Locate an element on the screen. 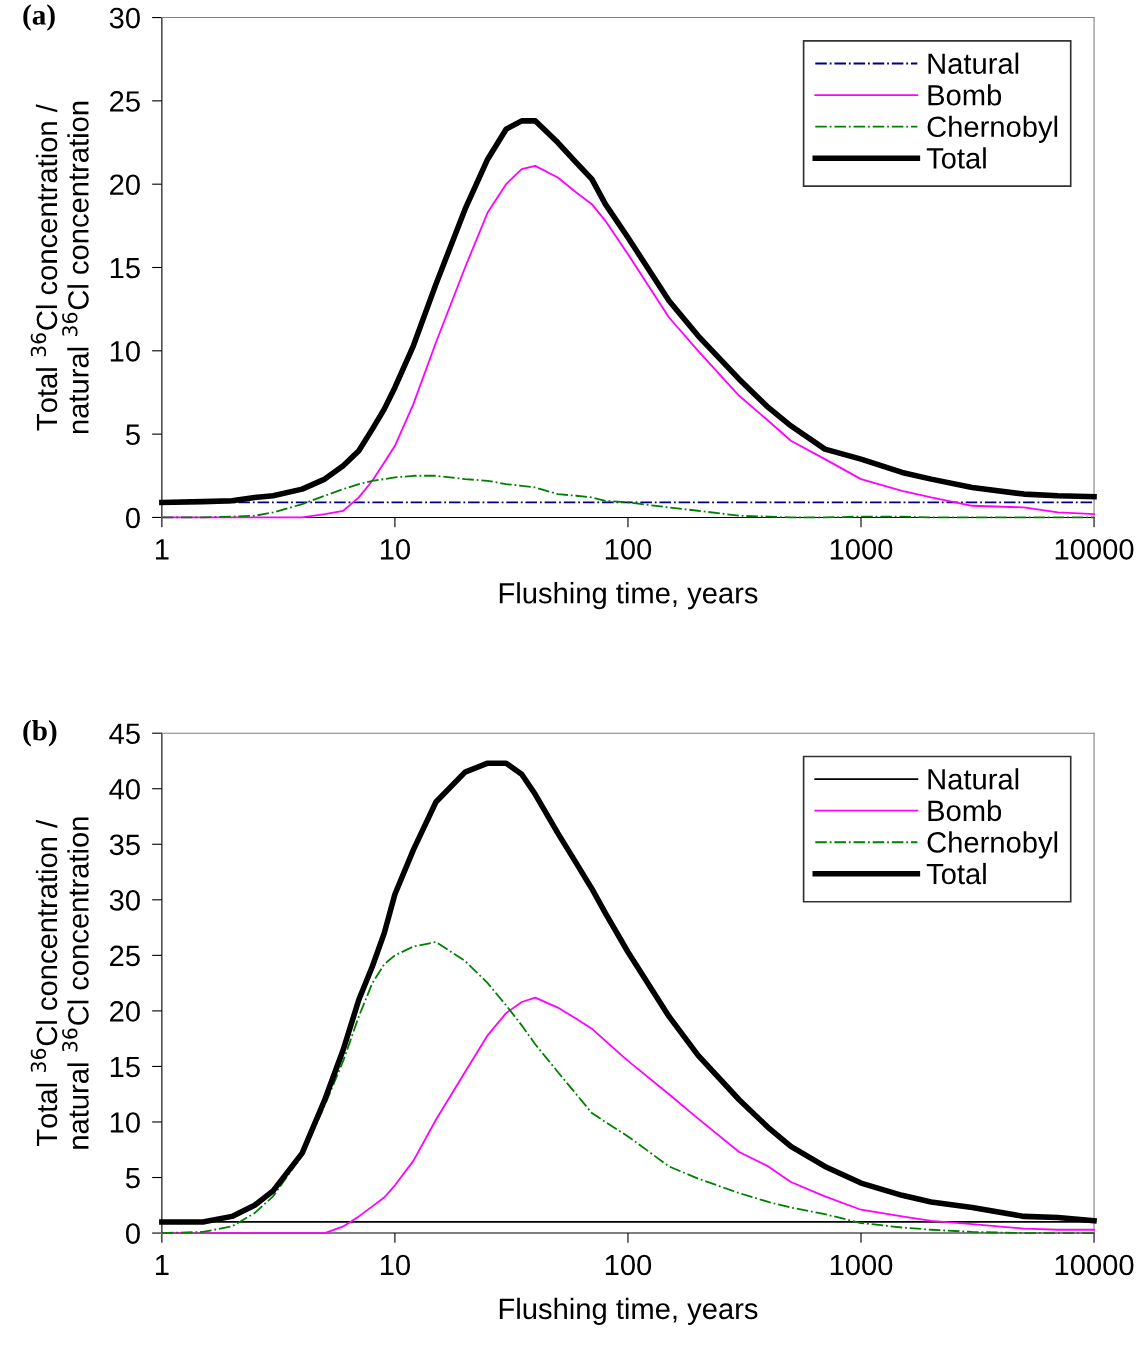 This screenshot has width=1148, height=1351. y-tick-label: 40 is located at coordinates (124, 789).